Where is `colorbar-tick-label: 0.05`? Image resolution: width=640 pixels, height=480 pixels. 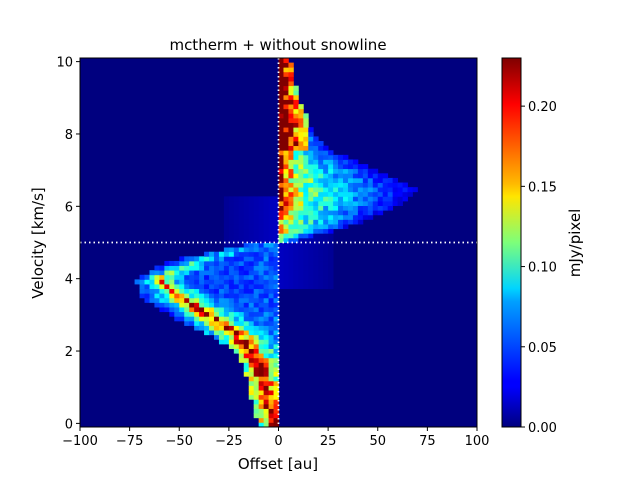 colorbar-tick-label: 0.05 is located at coordinates (542, 348).